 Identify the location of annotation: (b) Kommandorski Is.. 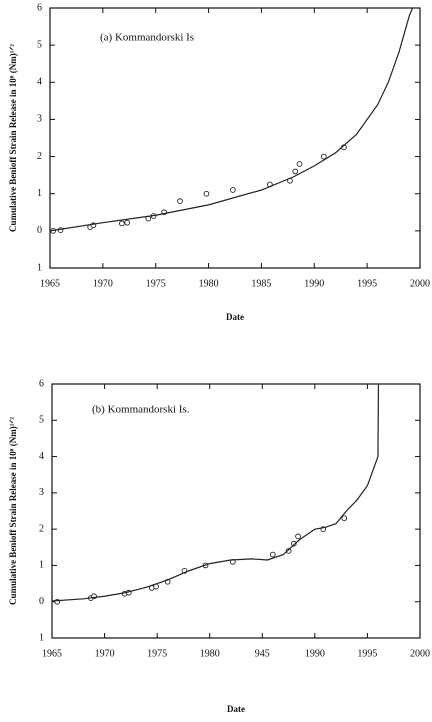
(141, 410).